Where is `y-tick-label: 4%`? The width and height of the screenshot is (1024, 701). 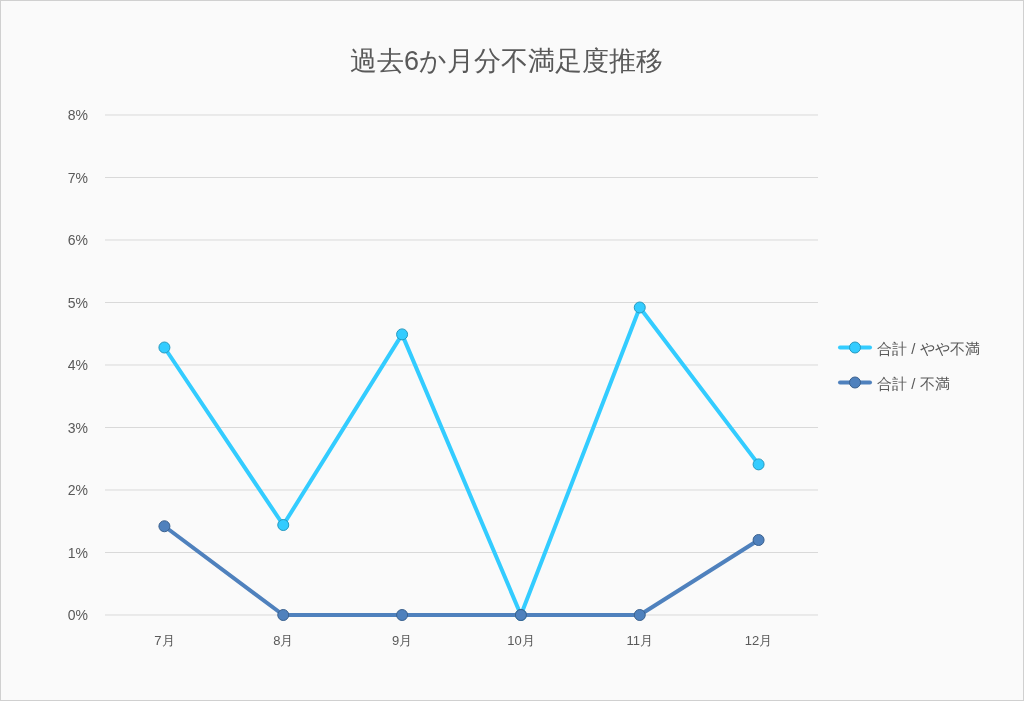
y-tick-label: 4% is located at coordinates (77, 365).